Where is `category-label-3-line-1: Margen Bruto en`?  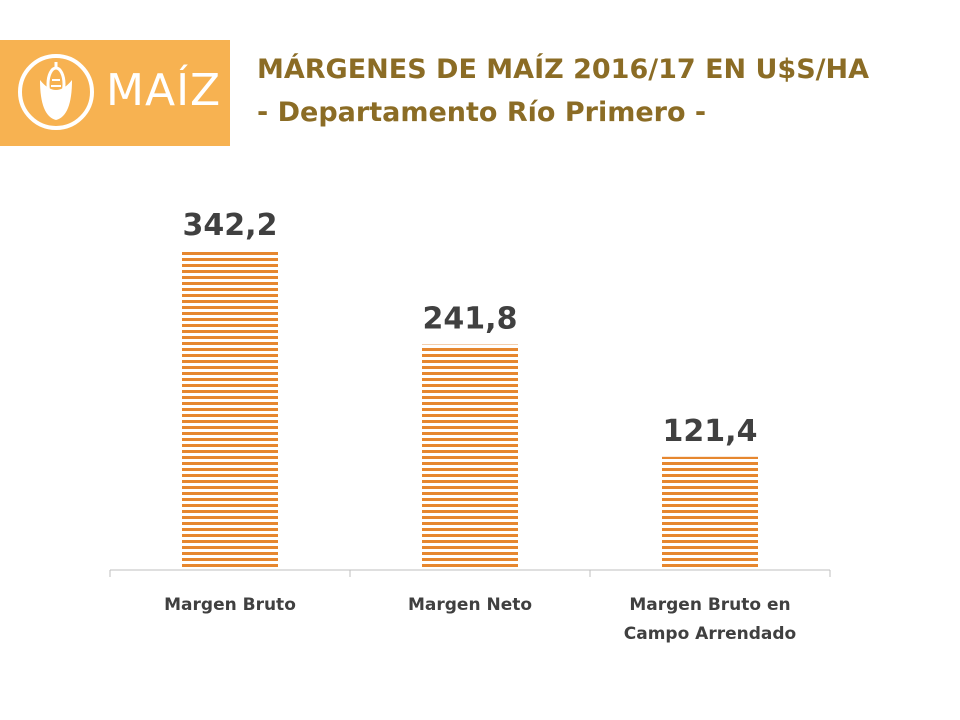
category-label-3-line-1: Margen Bruto en is located at coordinates (709, 605).